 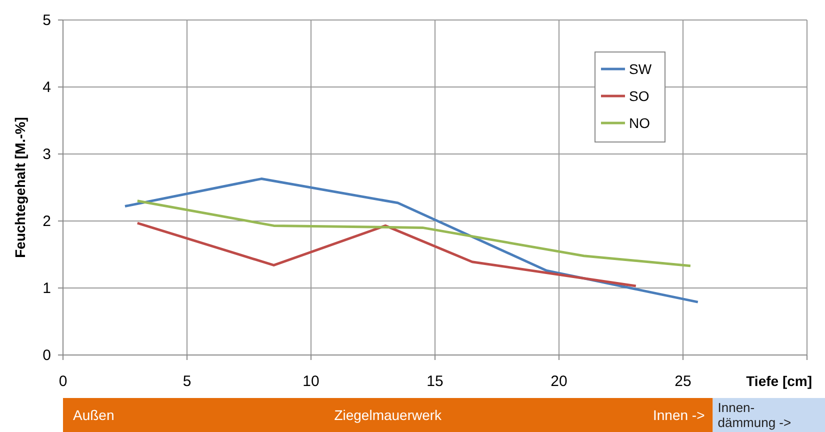 What do you see at coordinates (63, 381) in the screenshot?
I see `x-tick-label: 0` at bounding box center [63, 381].